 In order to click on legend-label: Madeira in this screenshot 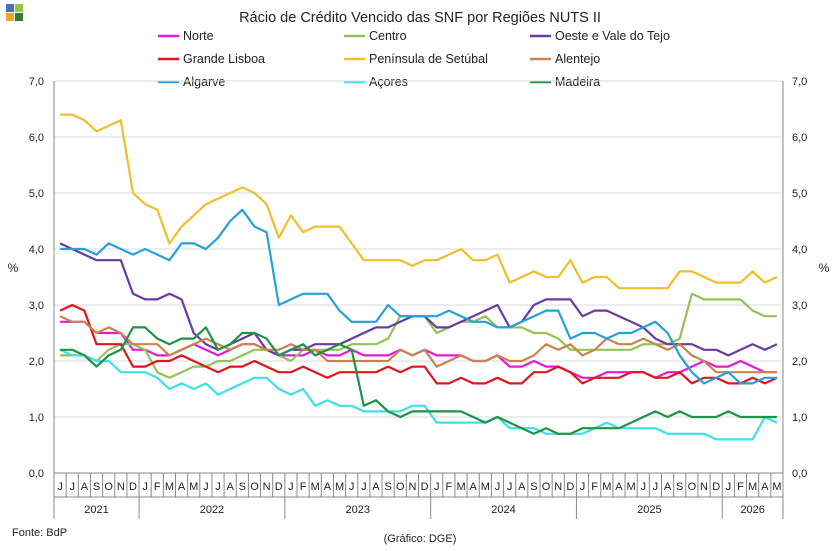, I will do `click(577, 82)`.